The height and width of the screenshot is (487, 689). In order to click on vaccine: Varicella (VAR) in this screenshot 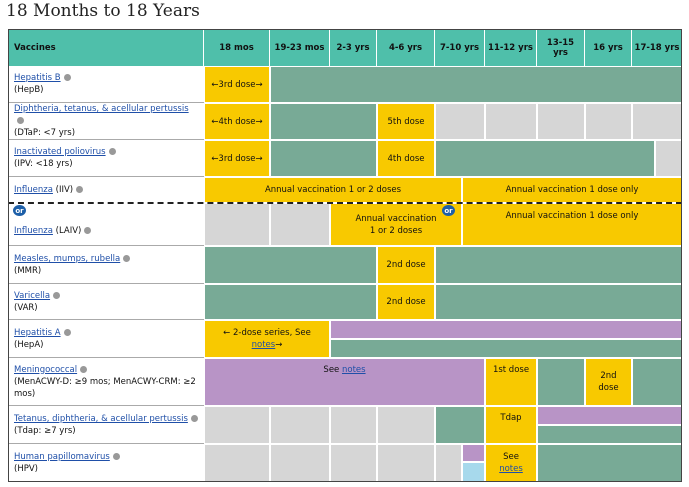, I will do `click(106, 302)`.